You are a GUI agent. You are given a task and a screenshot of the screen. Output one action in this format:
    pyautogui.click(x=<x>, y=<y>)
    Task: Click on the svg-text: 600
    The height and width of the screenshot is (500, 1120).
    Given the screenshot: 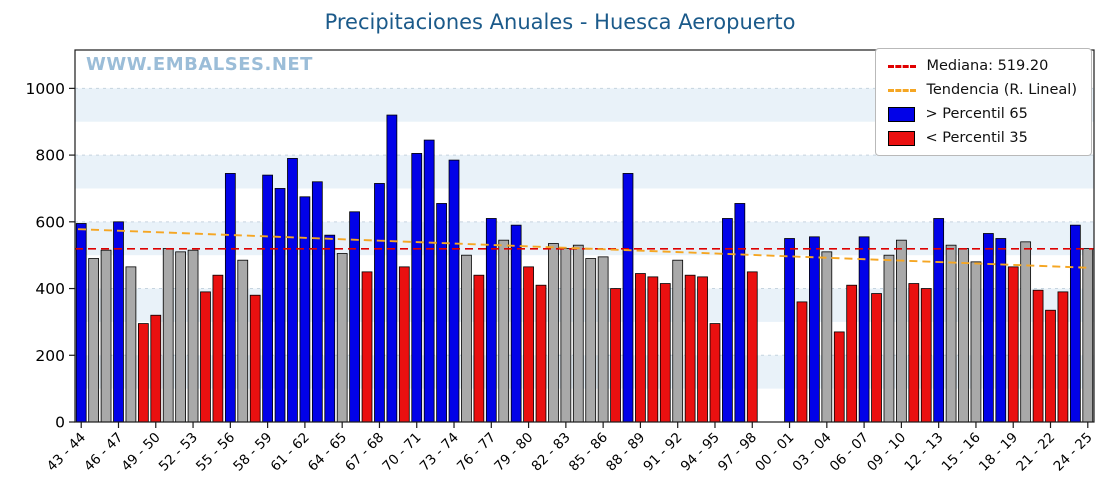 What is the action you would take?
    pyautogui.click(x=50, y=222)
    